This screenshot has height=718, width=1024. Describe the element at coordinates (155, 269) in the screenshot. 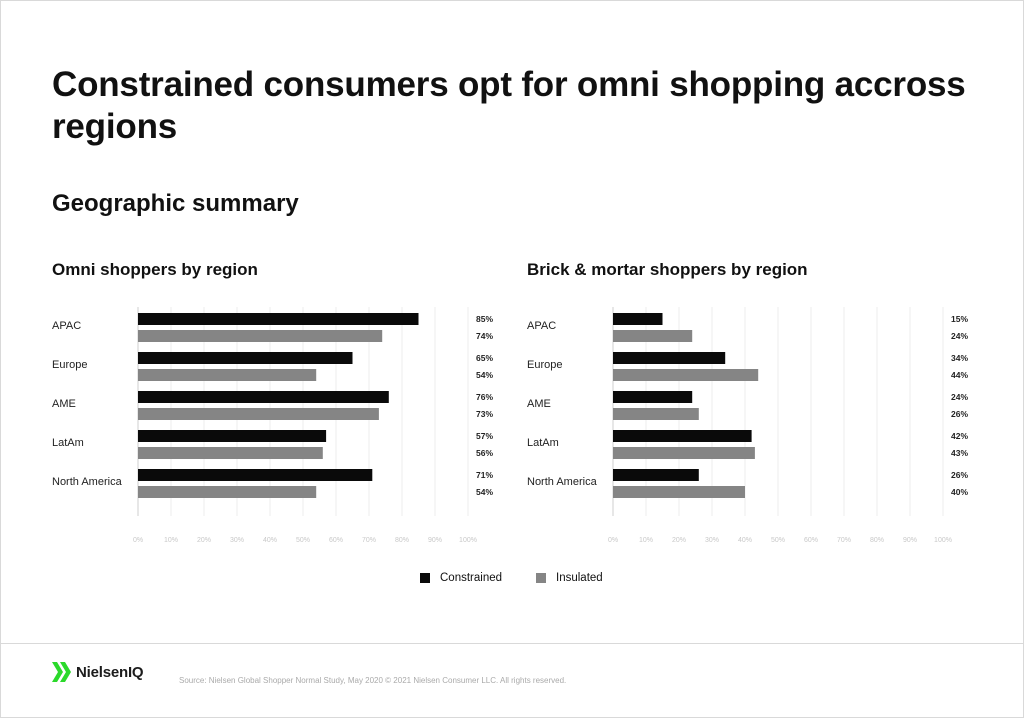

I see `omni-chart-title: Omni shoppers by region` at that location.